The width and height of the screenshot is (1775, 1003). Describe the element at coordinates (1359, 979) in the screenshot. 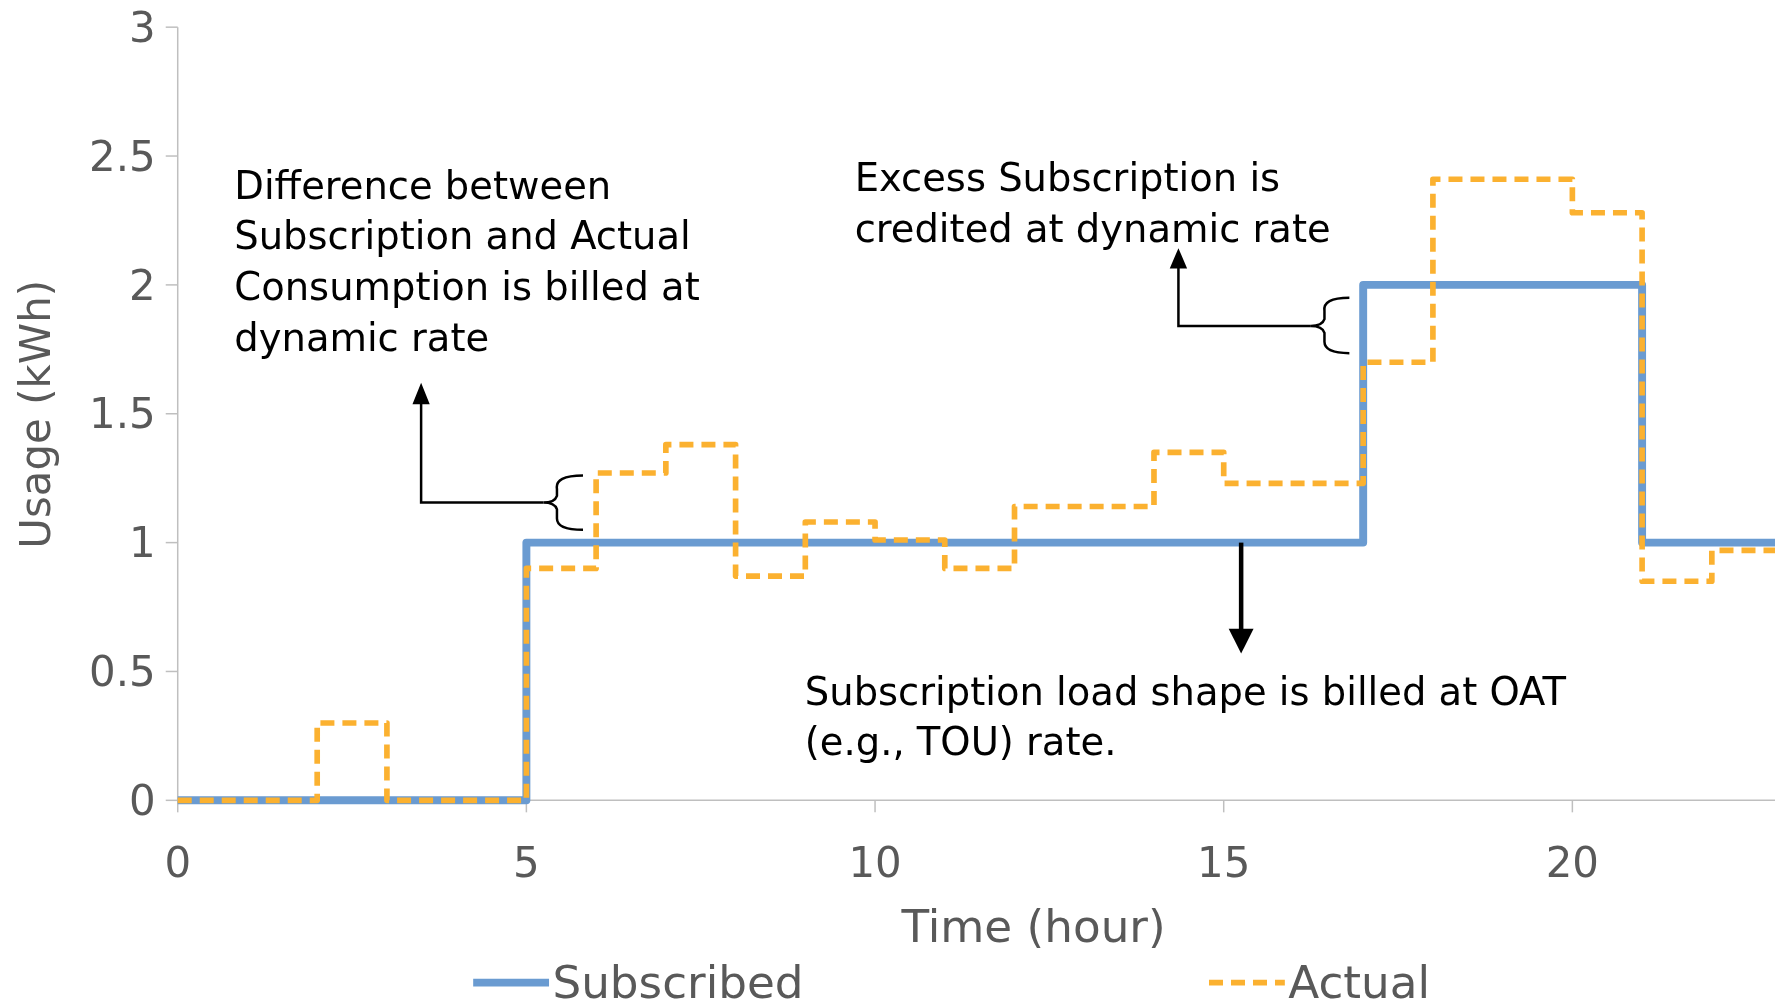

I see `legend-label: Actual` at that location.